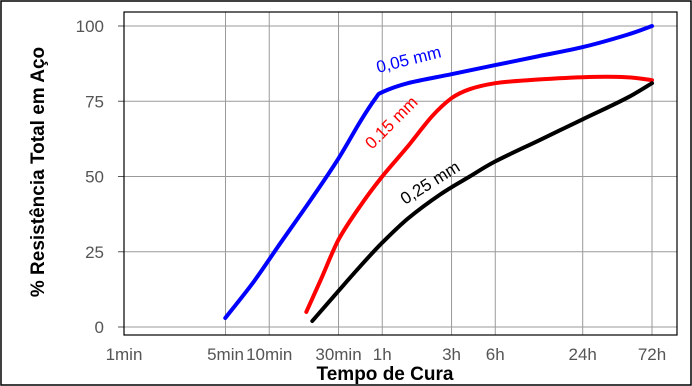 The height and width of the screenshot is (386, 692). What do you see at coordinates (124, 354) in the screenshot?
I see `x-tick-label-0: 1min` at bounding box center [124, 354].